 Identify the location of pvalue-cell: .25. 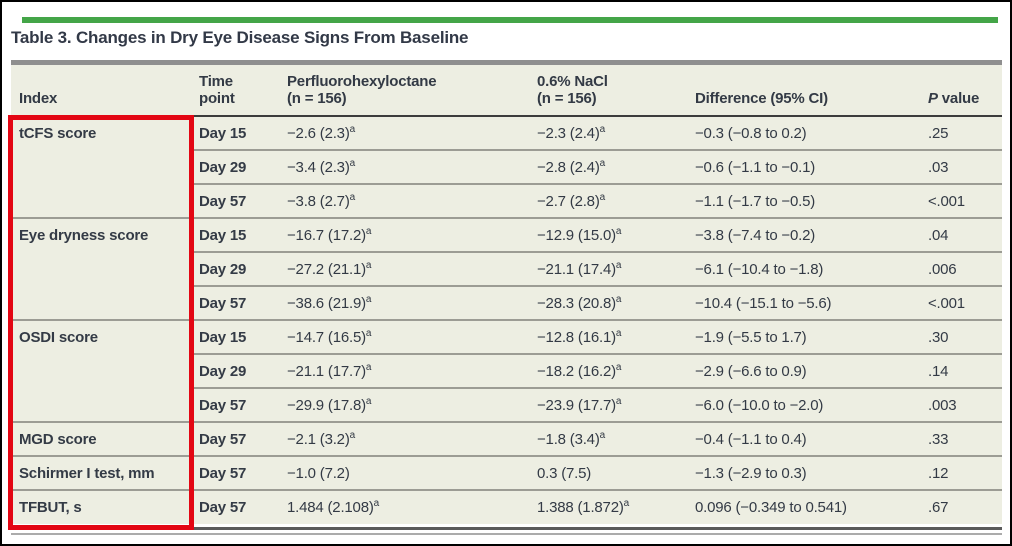
(961, 133).